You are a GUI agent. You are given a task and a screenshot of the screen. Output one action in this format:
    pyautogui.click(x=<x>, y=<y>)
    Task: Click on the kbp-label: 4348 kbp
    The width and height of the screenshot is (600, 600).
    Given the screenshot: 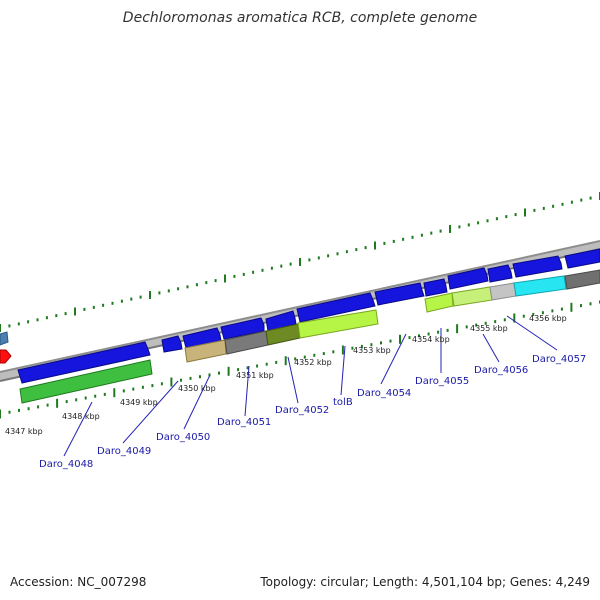 What is the action you would take?
    pyautogui.click(x=81, y=416)
    